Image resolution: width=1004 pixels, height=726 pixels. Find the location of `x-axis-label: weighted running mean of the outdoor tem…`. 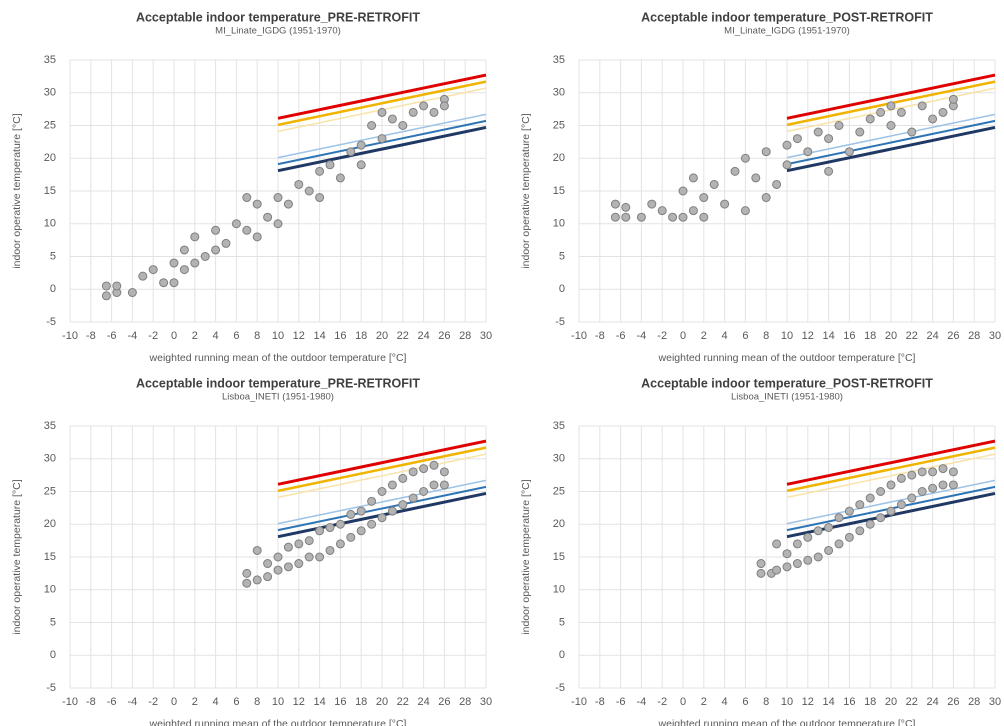

x-axis-label: weighted running mean of the outdoor tem… is located at coordinates (787, 358).